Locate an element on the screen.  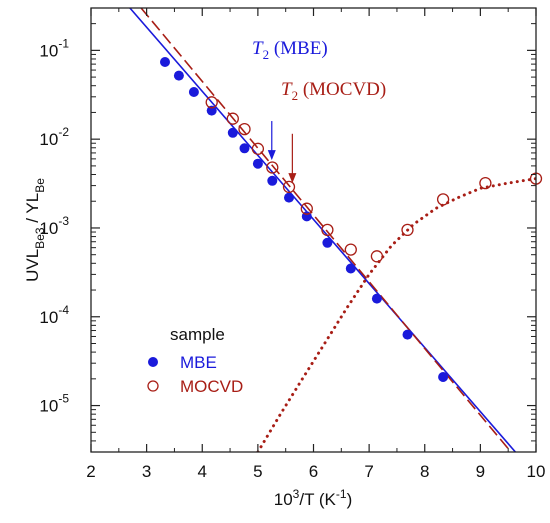
x-tick-label: 4 is located at coordinates (202, 471).